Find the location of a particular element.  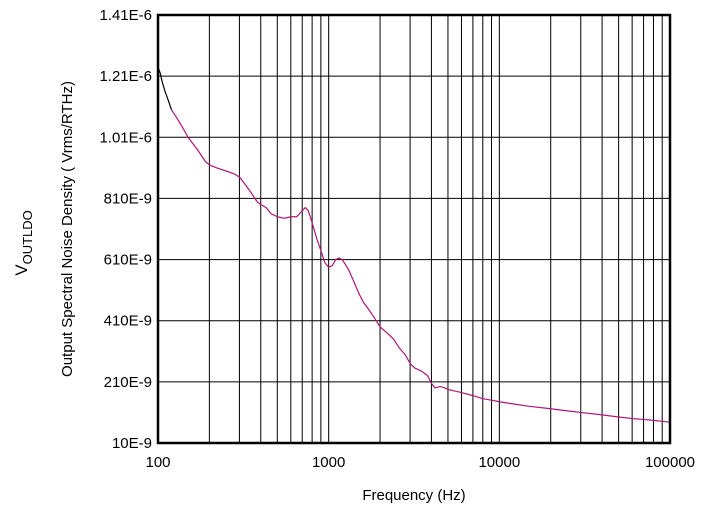

y-tick-label: 10E-9 is located at coordinates (132, 443).